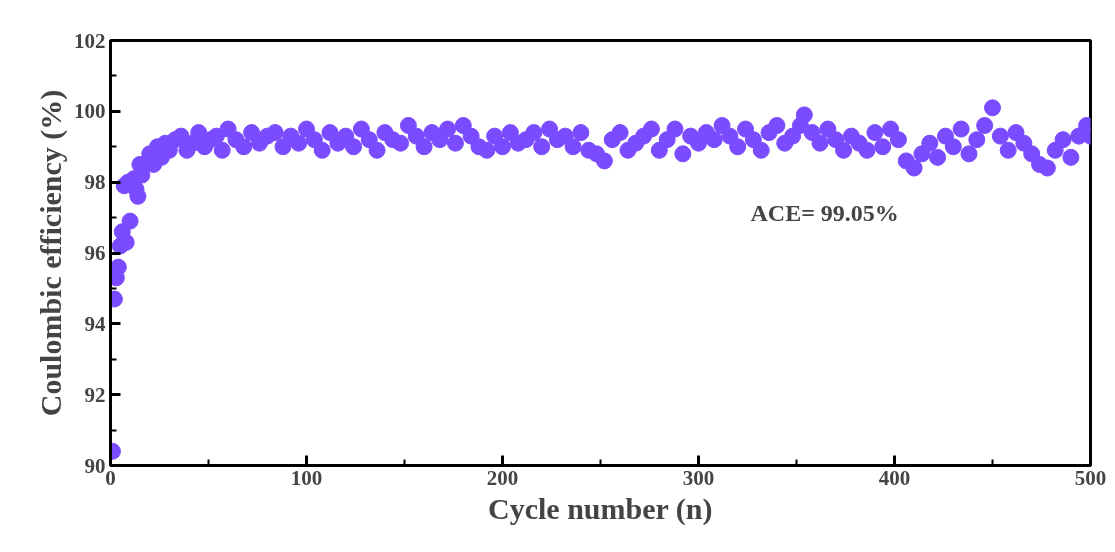  What do you see at coordinates (95, 323) in the screenshot?
I see `y-tick-label: 94` at bounding box center [95, 323].